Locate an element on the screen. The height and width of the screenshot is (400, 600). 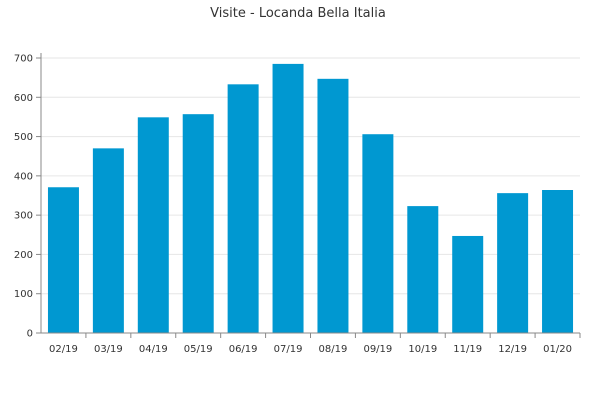
y-tick-label: 400 is located at coordinates (23, 176).